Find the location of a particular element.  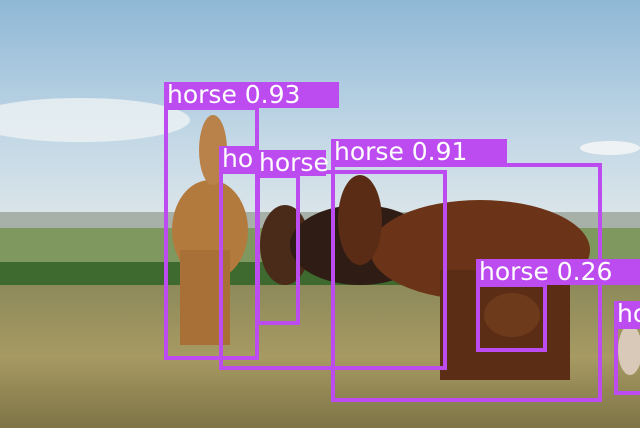

detection-label: horse is located at coordinates (292, 162).